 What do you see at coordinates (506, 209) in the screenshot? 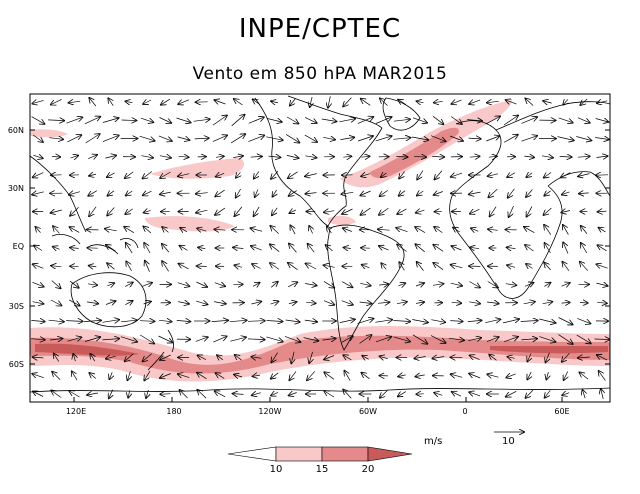
I see `europe-africa-coast` at bounding box center [506, 209].